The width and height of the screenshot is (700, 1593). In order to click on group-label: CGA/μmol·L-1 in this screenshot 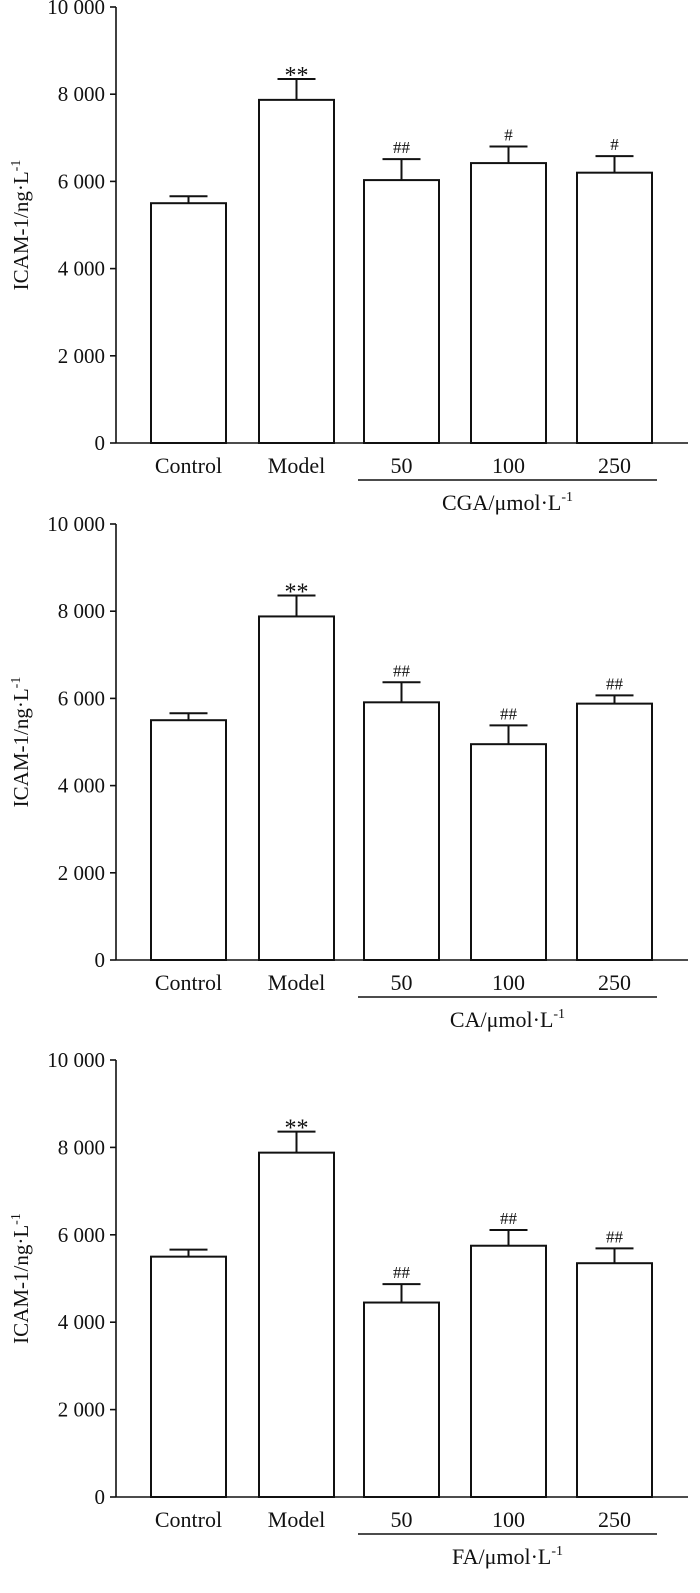, I will do `click(507, 502)`.